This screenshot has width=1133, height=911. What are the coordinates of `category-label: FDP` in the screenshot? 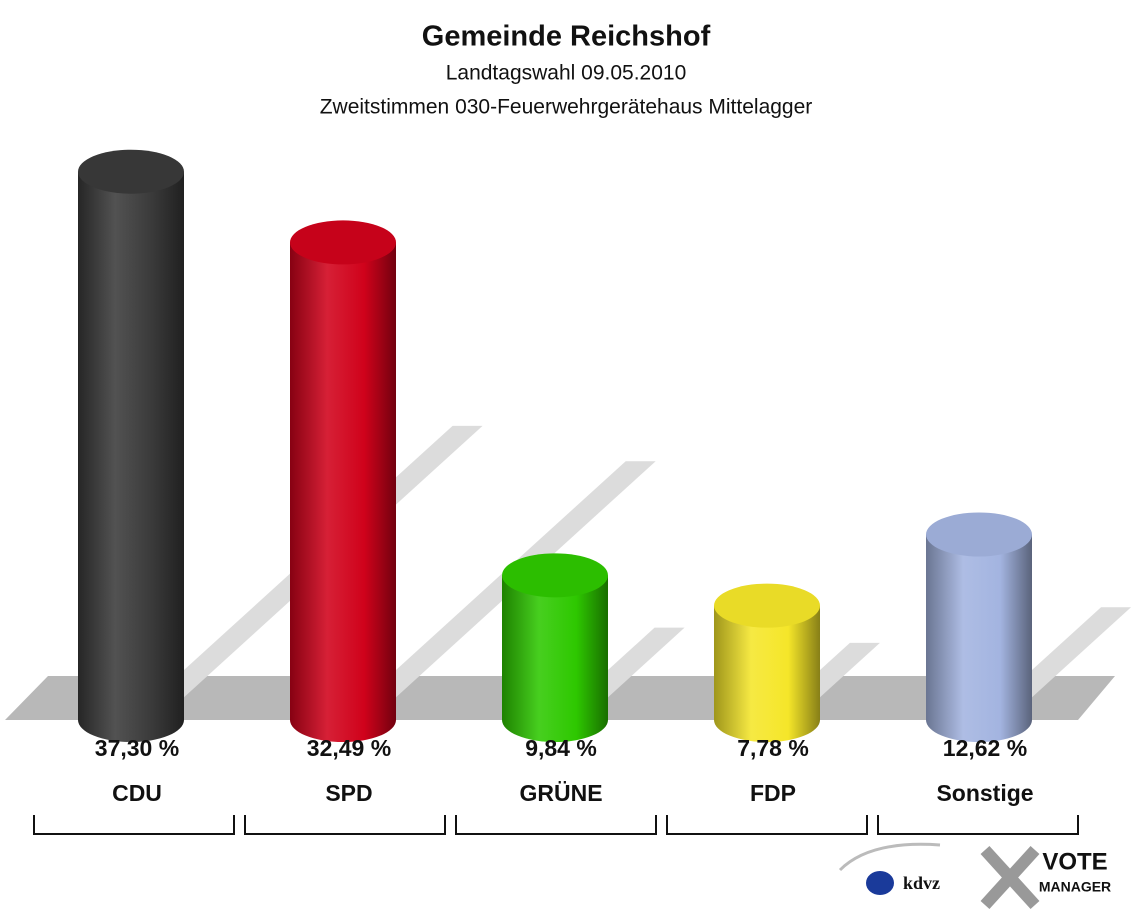 It's located at (773, 793).